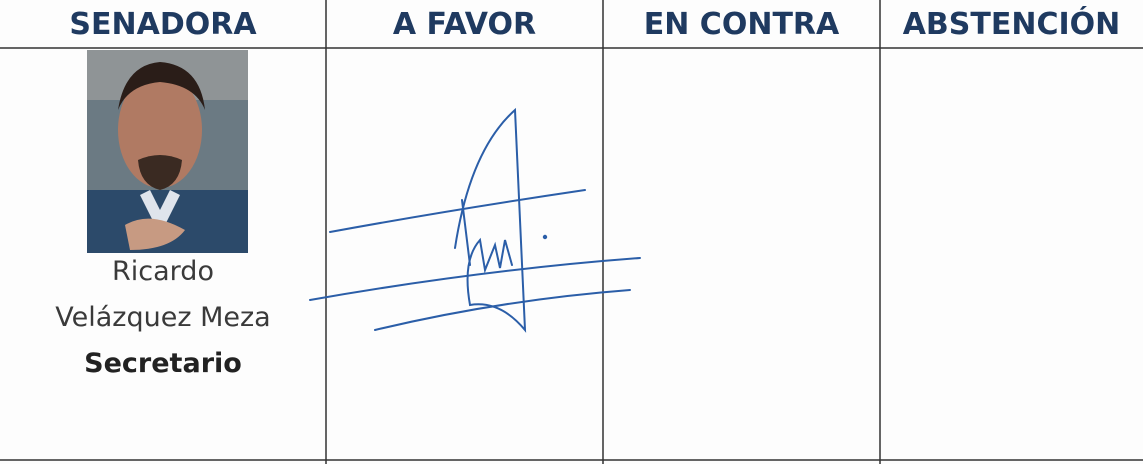 The height and width of the screenshot is (464, 1143). Describe the element at coordinates (475, 220) in the screenshot. I see `signature` at that location.